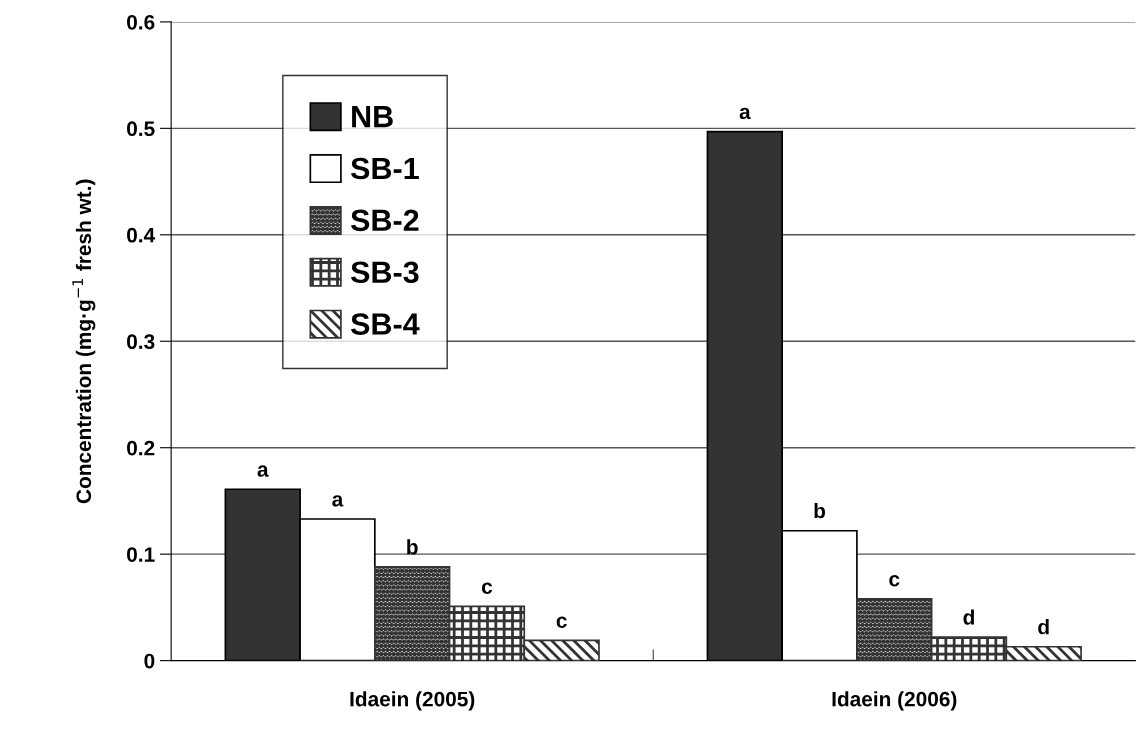 The image size is (1141, 755). I want to click on y-tick-label: 0.4, so click(141, 235).